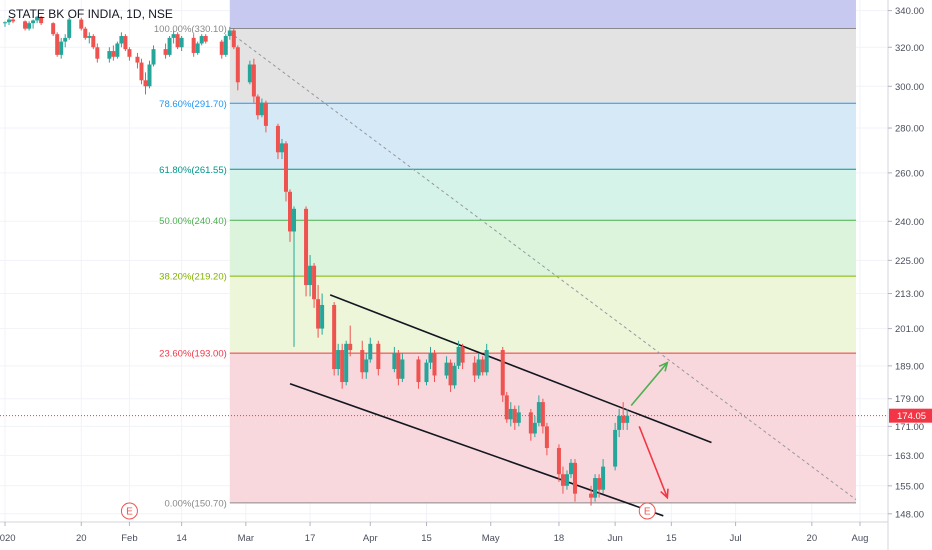 This screenshot has height=550, width=932. What do you see at coordinates (81, 538) in the screenshot?
I see `x-tick-label: 20` at bounding box center [81, 538].